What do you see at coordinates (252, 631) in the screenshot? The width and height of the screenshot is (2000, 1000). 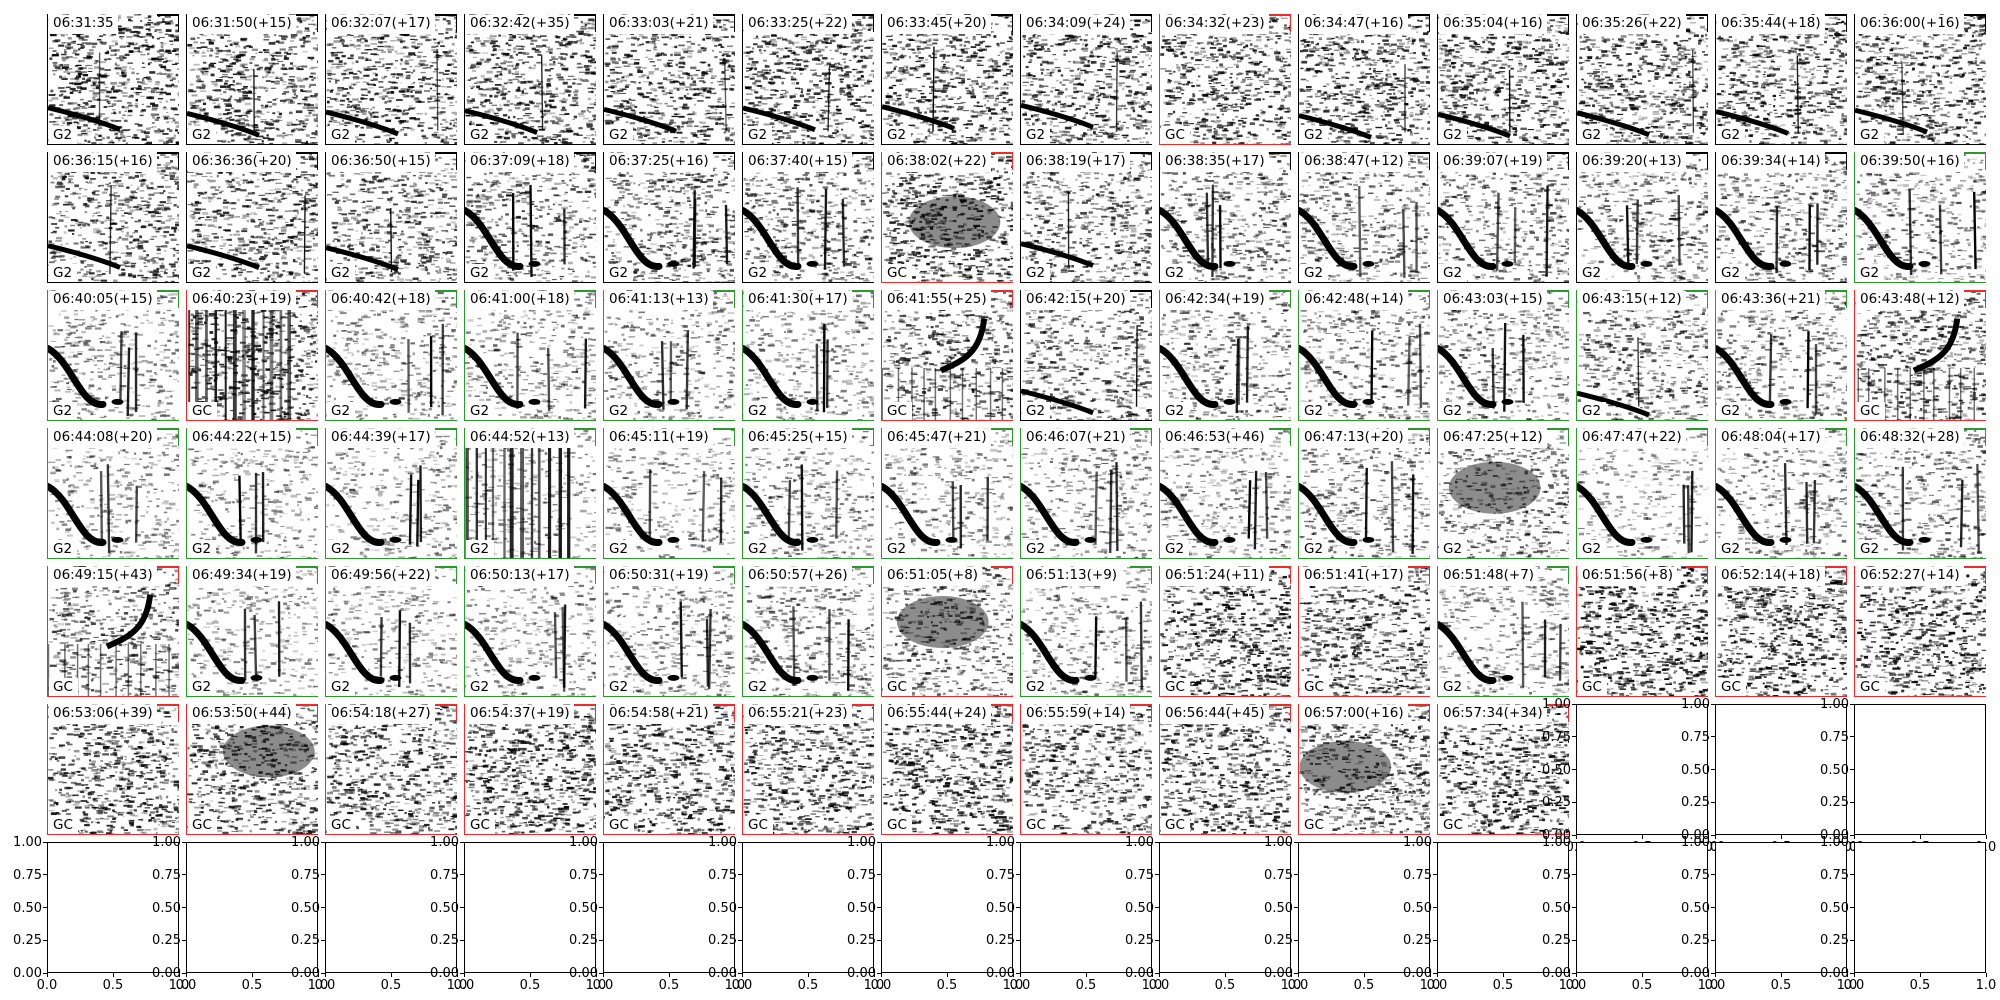 I see `spectrogram-panel: 06:49:34(+19) G2` at bounding box center [252, 631].